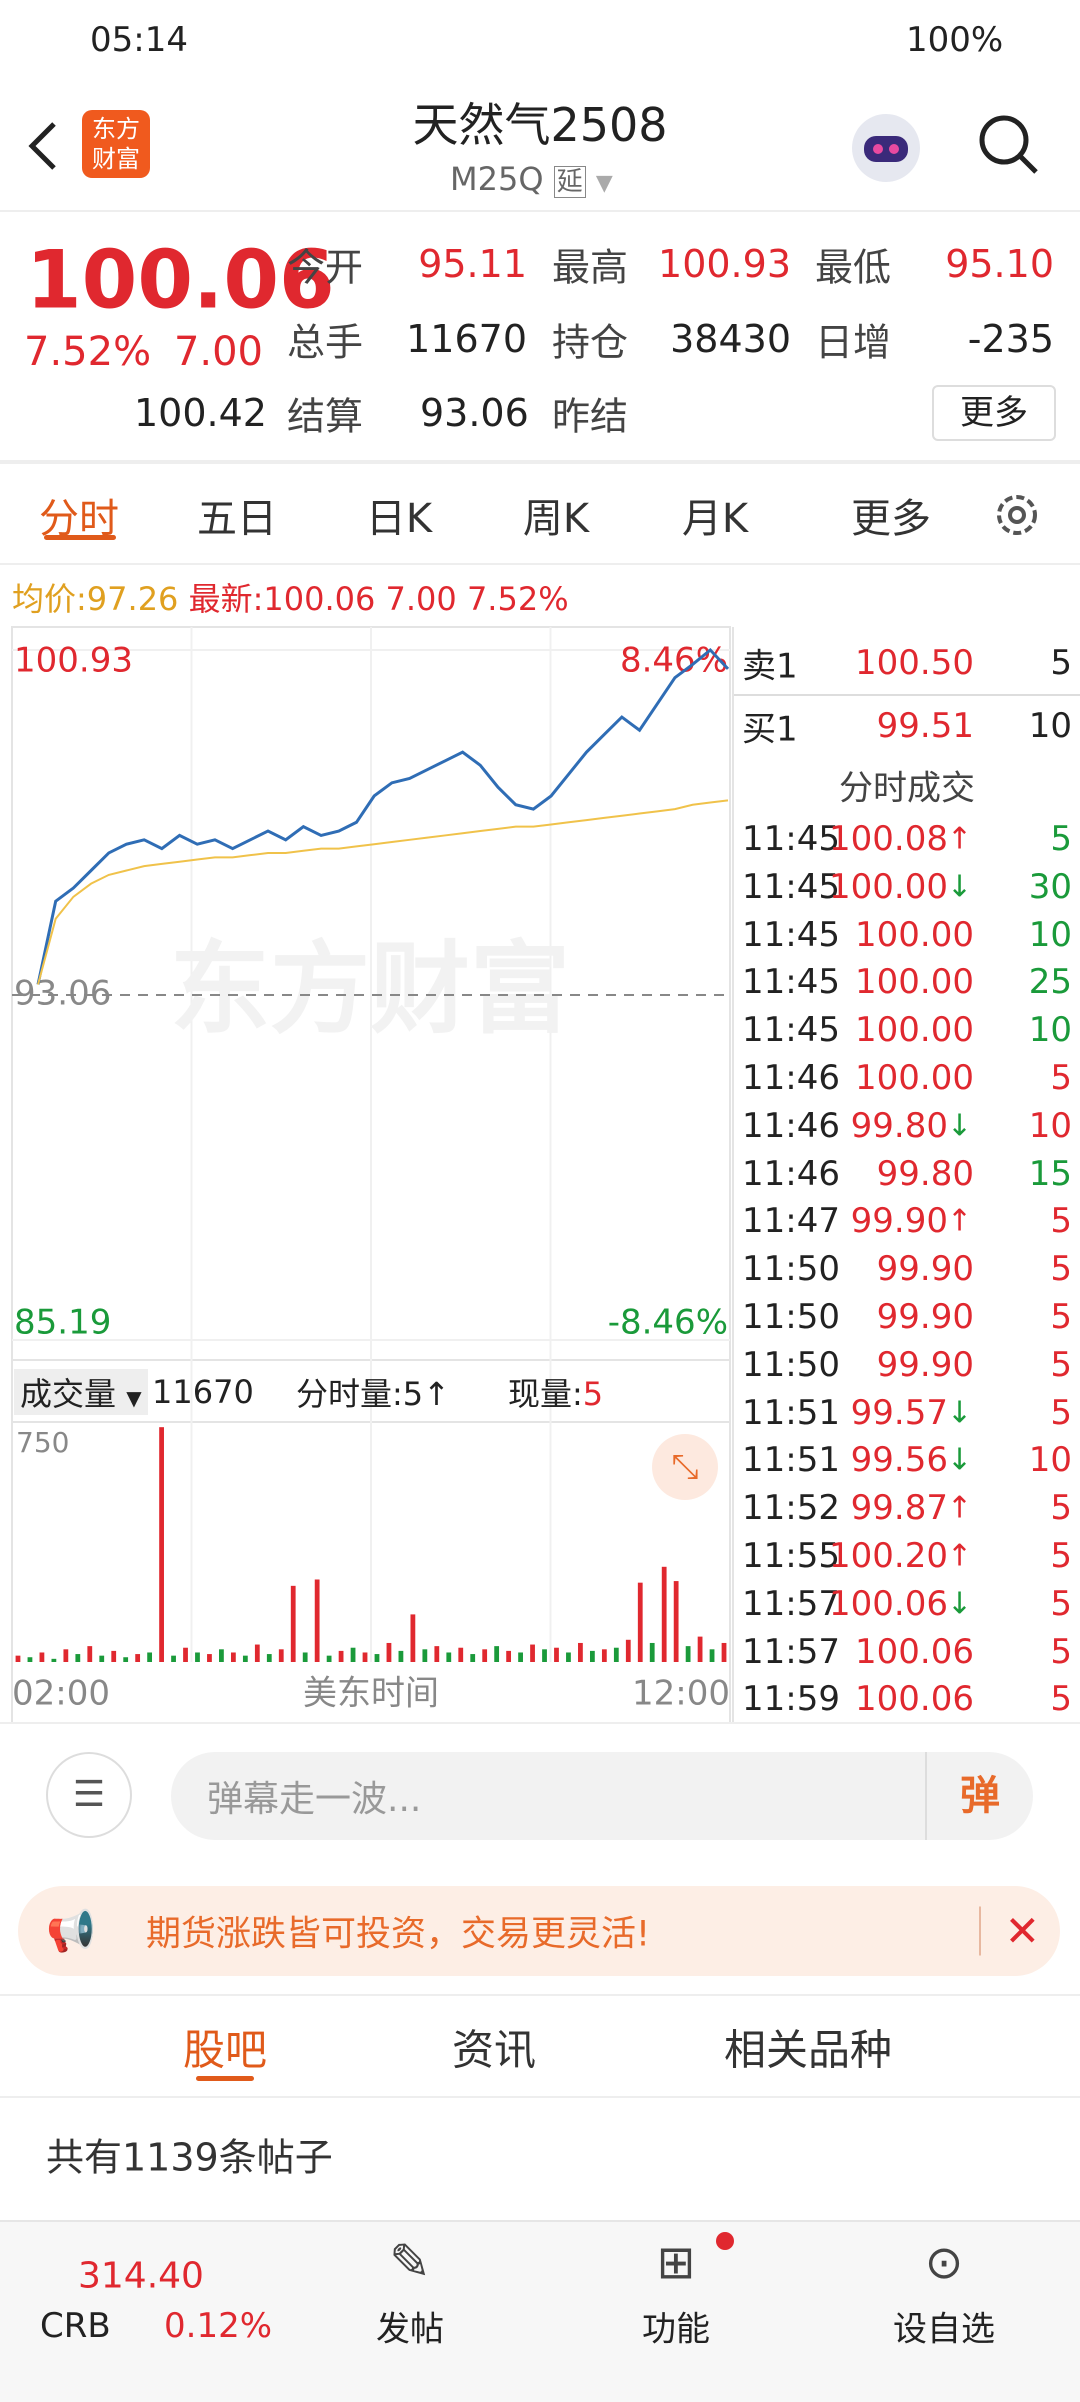 This screenshot has height=2402, width=1080. I want to click on nav-item: 发帖, so click(410, 2329).